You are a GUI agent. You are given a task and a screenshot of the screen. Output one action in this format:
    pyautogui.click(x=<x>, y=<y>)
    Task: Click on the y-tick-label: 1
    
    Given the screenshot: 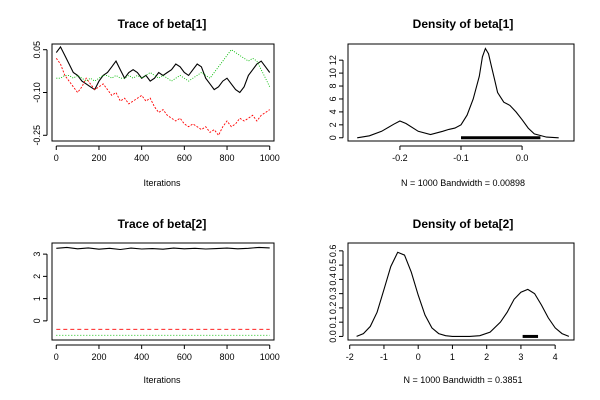 What is the action you would take?
    pyautogui.click(x=37, y=298)
    